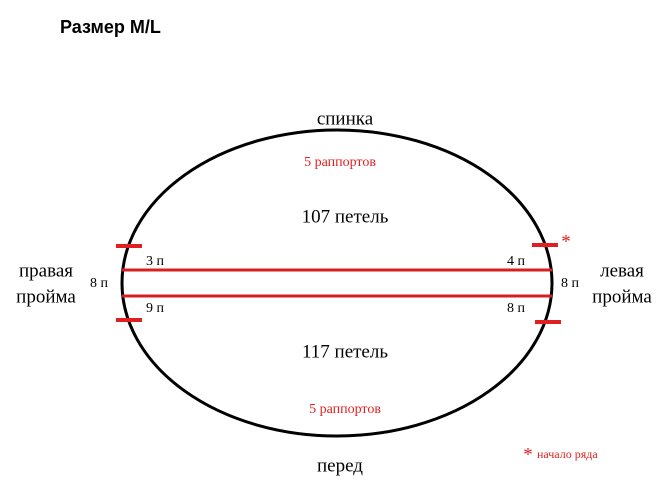  What do you see at coordinates (345, 351) in the screenshot?
I see `stitches: 117 петель` at bounding box center [345, 351].